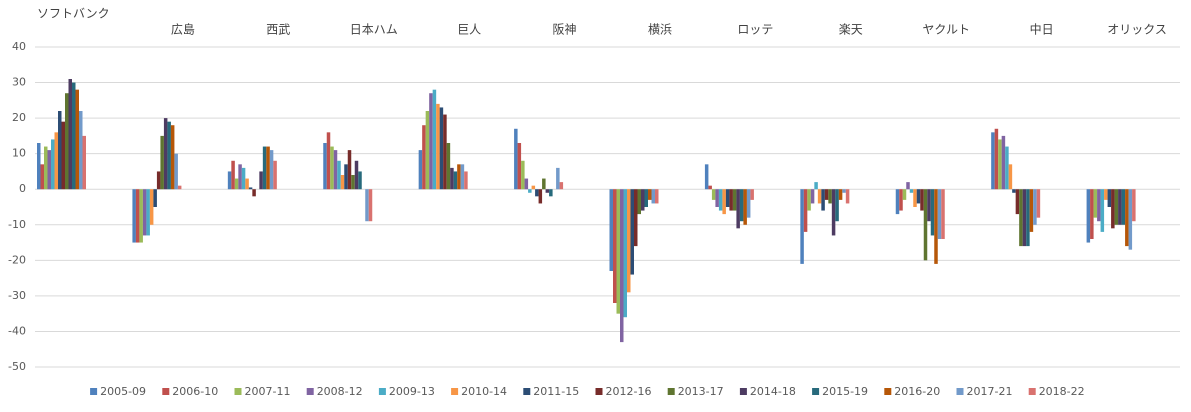 This screenshot has height=412, width=1191. What do you see at coordinates (17, 224) in the screenshot?
I see `y-tick-label: -10` at bounding box center [17, 224].